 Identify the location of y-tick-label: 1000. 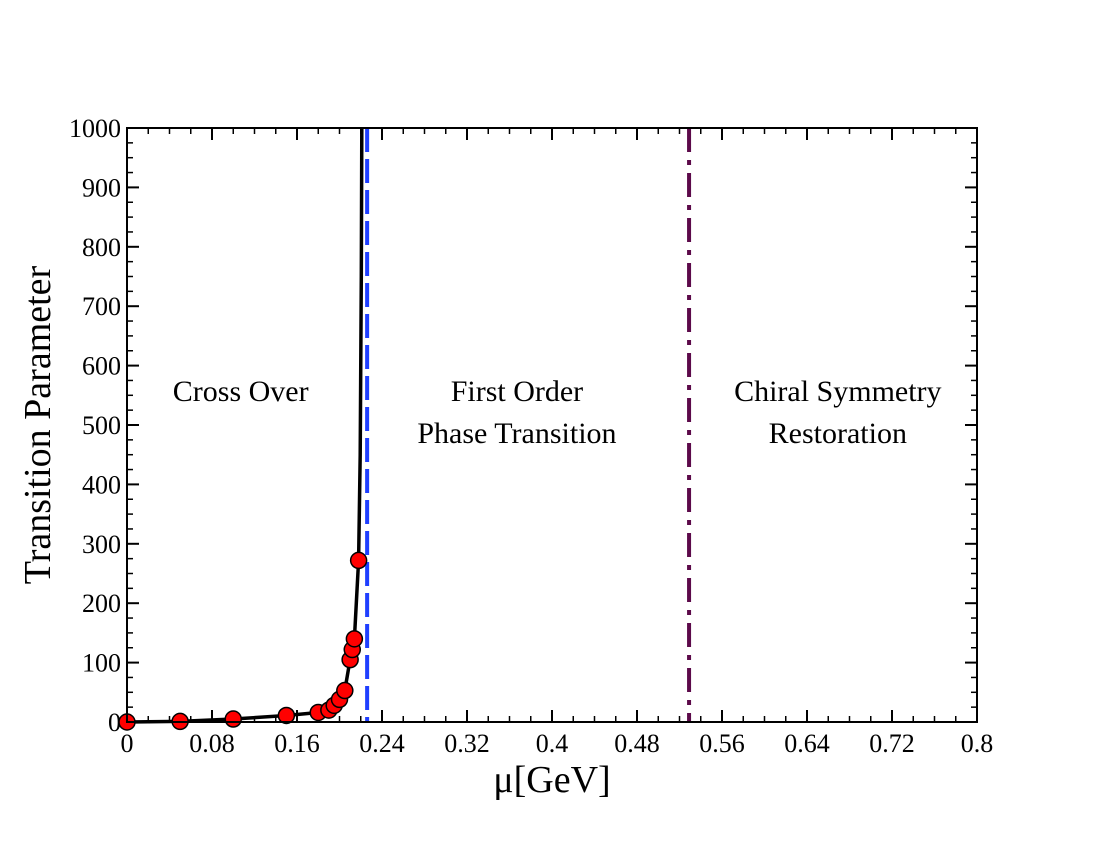
(95, 128).